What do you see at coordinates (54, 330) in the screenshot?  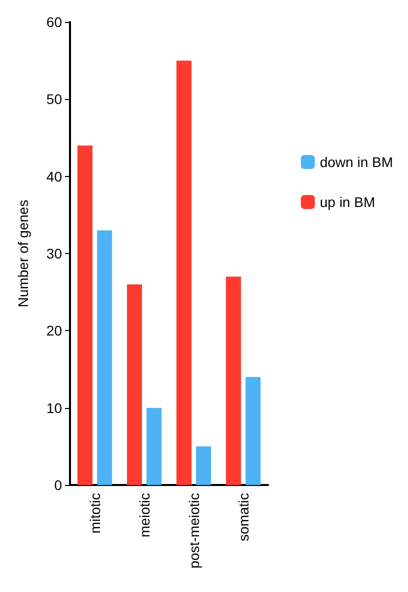 I see `y-tick-label: 20` at bounding box center [54, 330].